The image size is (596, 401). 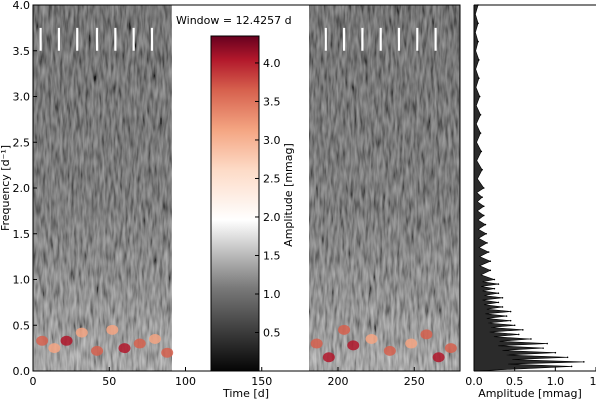 What do you see at coordinates (272, 140) in the screenshot?
I see `colorbar-tick-label-3: 3.0` at bounding box center [272, 140].